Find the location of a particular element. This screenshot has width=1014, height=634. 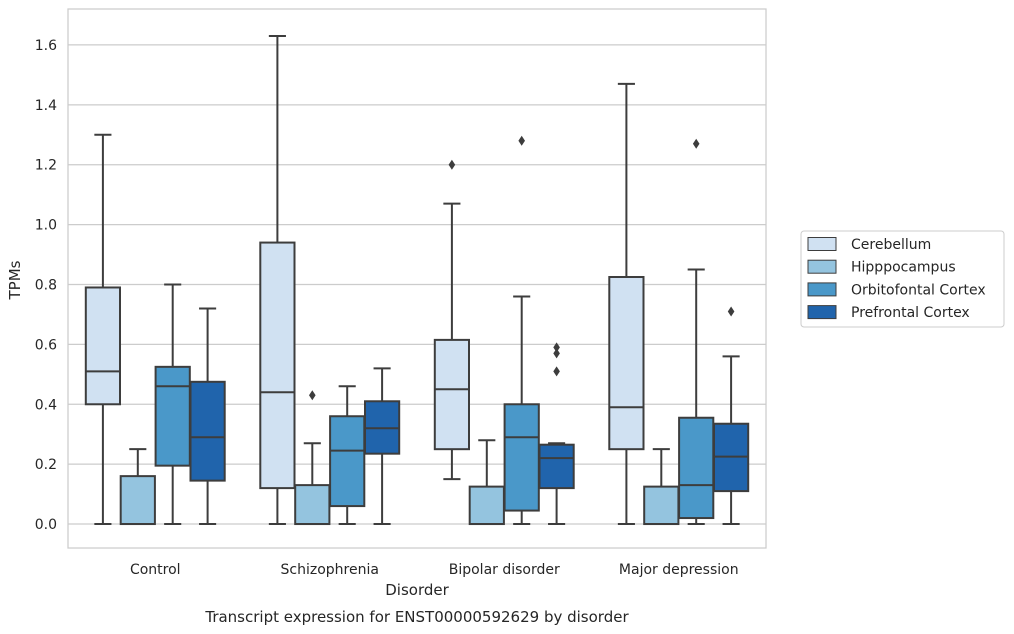

y-tick-label: 1.4 is located at coordinates (46, 106).